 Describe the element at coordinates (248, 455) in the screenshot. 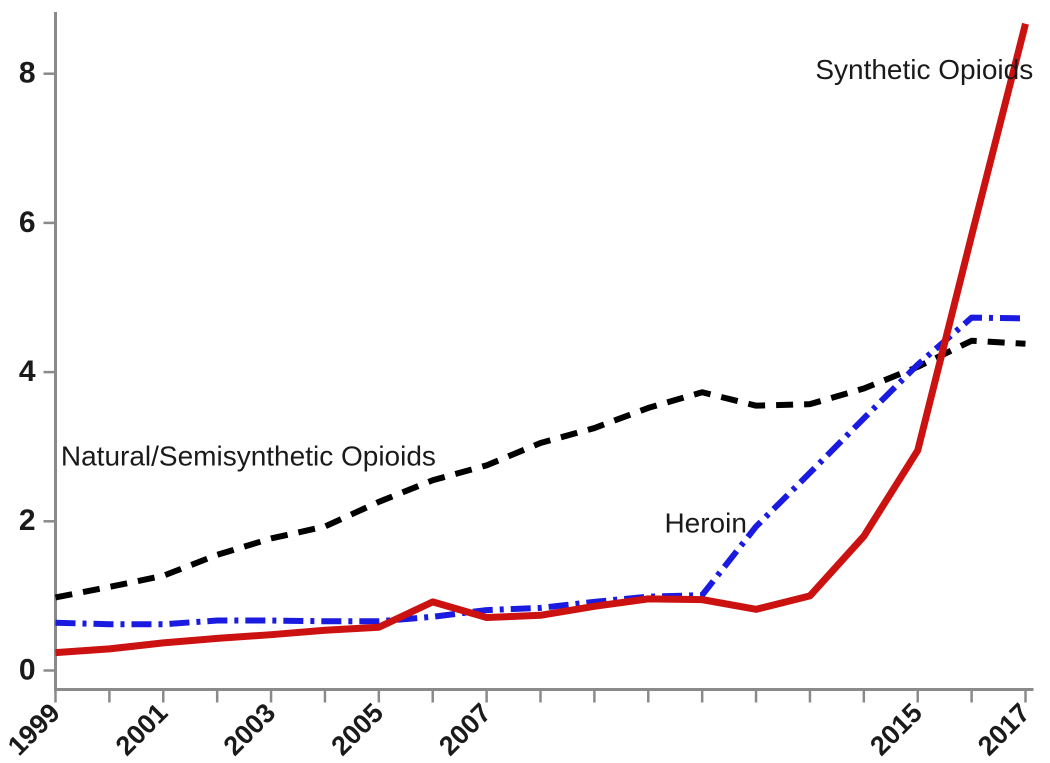

I see `series-label: Natural/Semisynthetic Opioids` at that location.